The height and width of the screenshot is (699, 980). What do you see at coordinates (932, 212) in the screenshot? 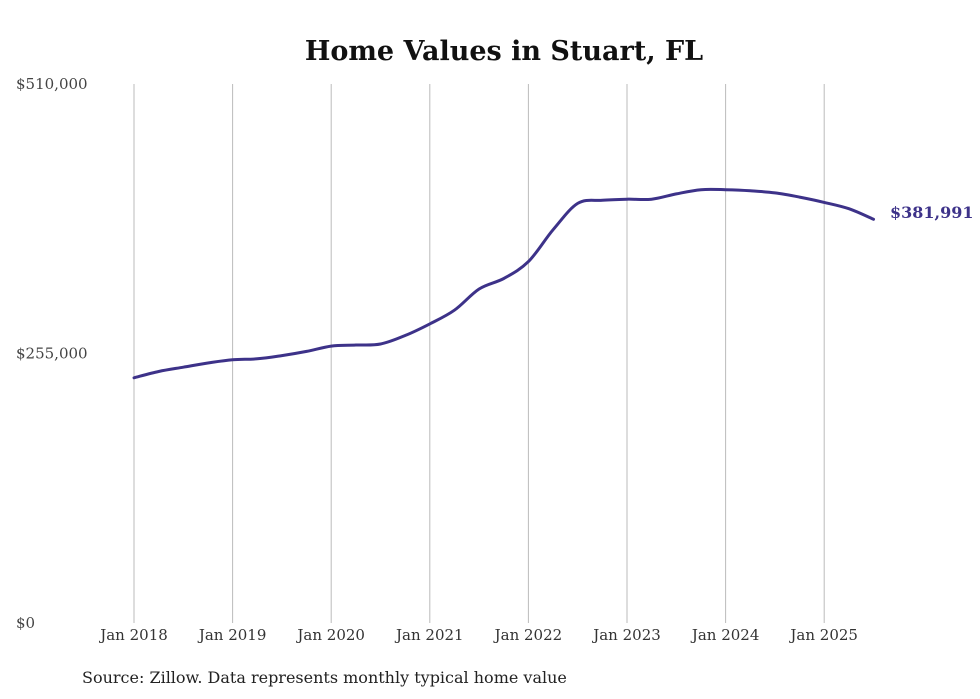
I see `end-value-label: $381,991` at bounding box center [932, 212].